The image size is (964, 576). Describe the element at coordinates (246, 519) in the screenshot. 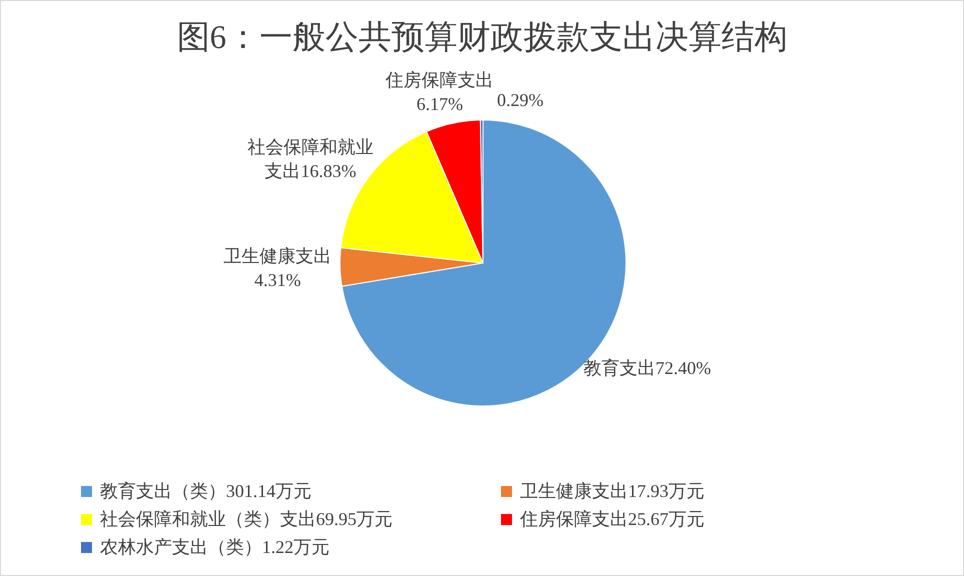

I see `legend-label: 社会保障和就业（类）支出69.95万元` at that location.